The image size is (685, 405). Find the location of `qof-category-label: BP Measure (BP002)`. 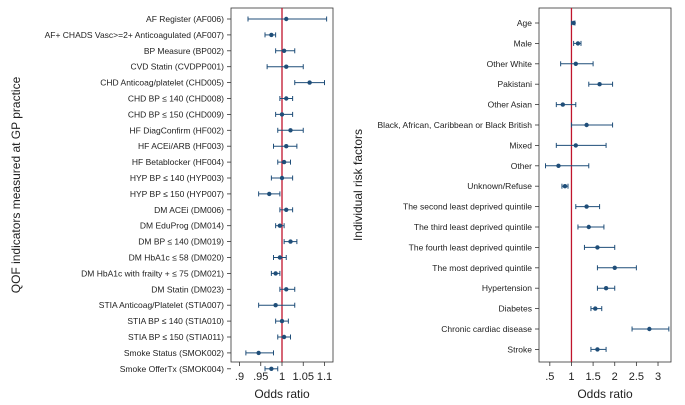

qof-category-label: BP Measure (BP002) is located at coordinates (184, 51).